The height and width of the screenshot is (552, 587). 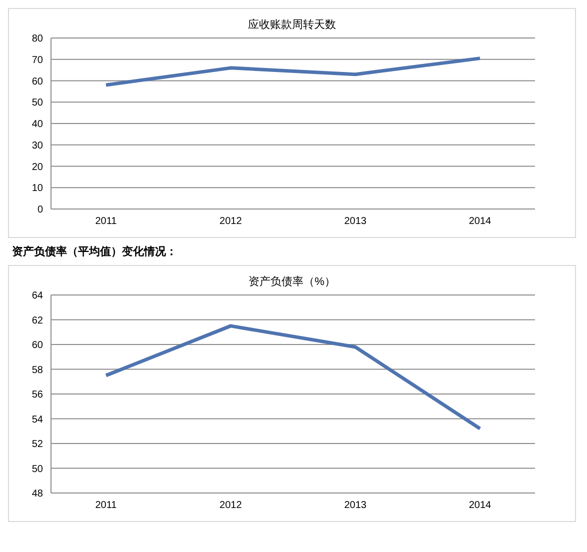 What do you see at coordinates (38, 420) in the screenshot?
I see `y-tick-label: 54` at bounding box center [38, 420].